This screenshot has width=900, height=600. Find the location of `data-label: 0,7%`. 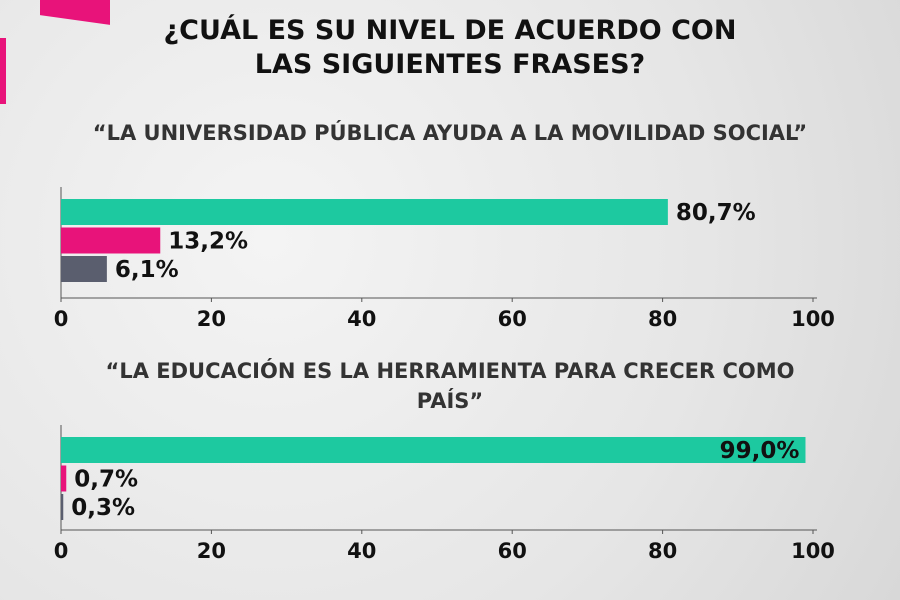

data-label: 0,7% is located at coordinates (106, 480).